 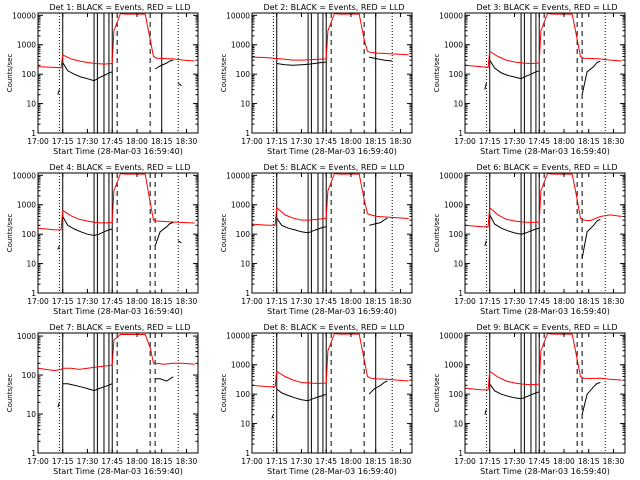 I want to click on panel-title: Det 2: BLACK = Events, RED = LLD, so click(x=334, y=7).